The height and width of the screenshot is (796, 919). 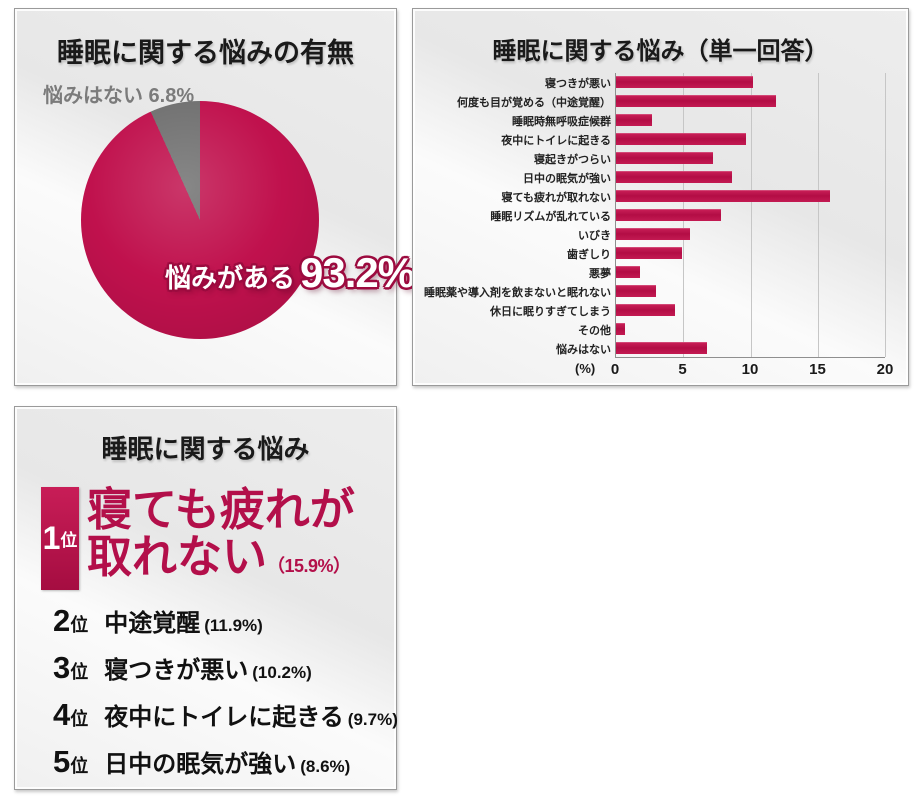 What do you see at coordinates (282, 672) in the screenshot?
I see `rank-percent: (10.2%)` at bounding box center [282, 672].